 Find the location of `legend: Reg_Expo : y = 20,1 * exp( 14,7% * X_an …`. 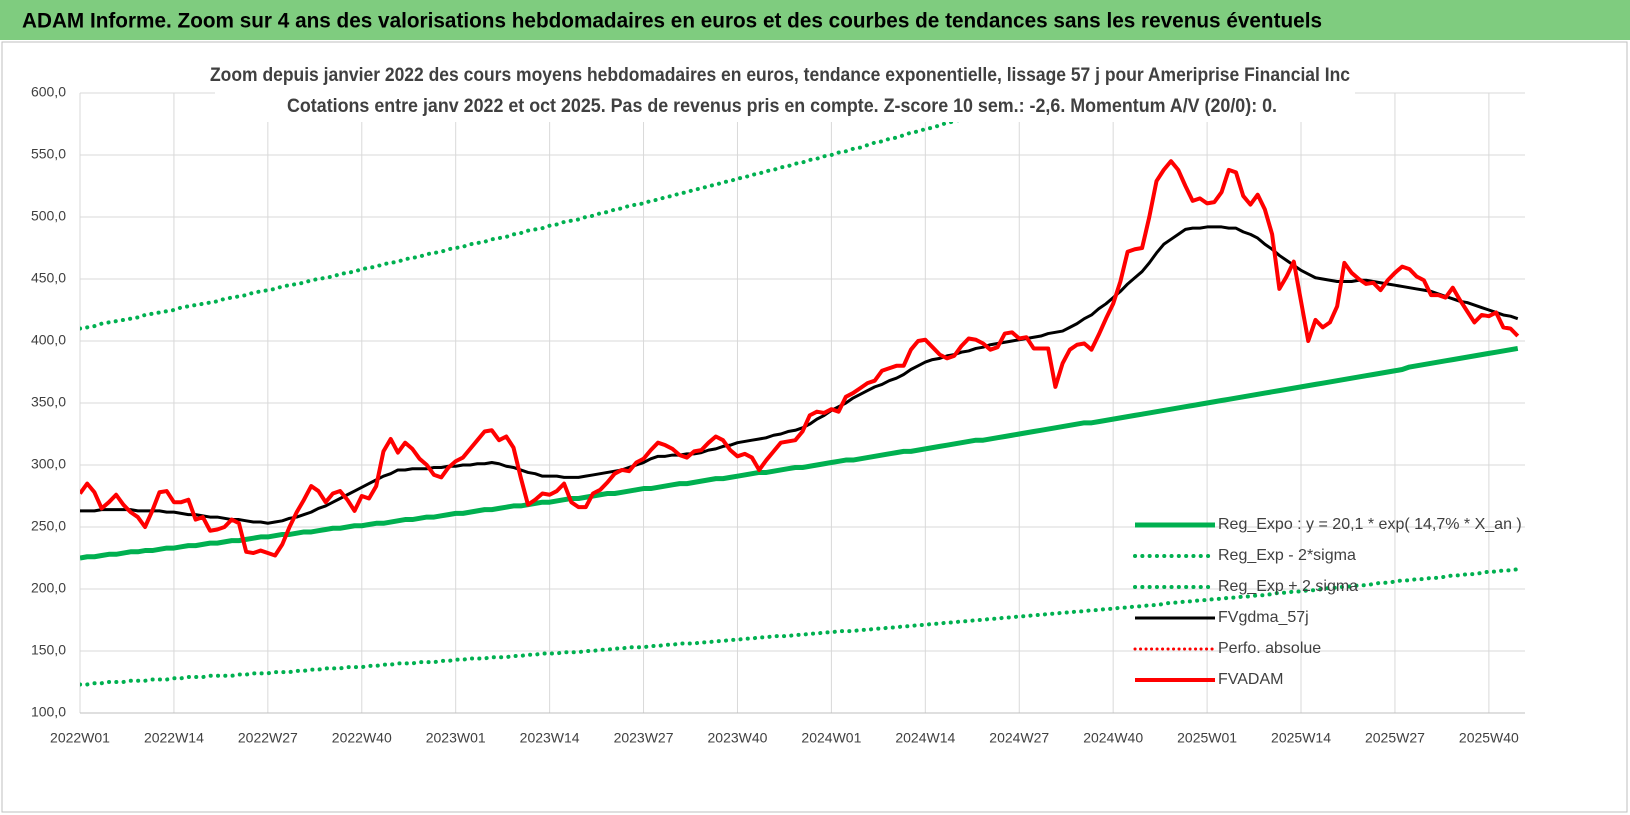

legend: Reg_Expo : y = 20,1 * exp( 14,7% * X_an … is located at coordinates (1327, 602).